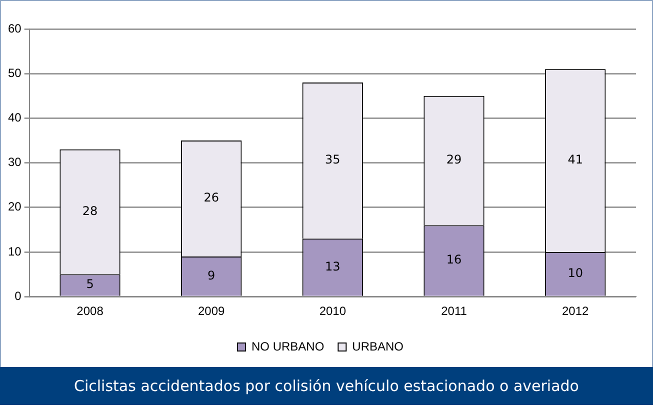  Describe the element at coordinates (326, 386) in the screenshot. I see `text: Ciclistas accidentados por colisión vehículo estacionado o averiado` at that location.